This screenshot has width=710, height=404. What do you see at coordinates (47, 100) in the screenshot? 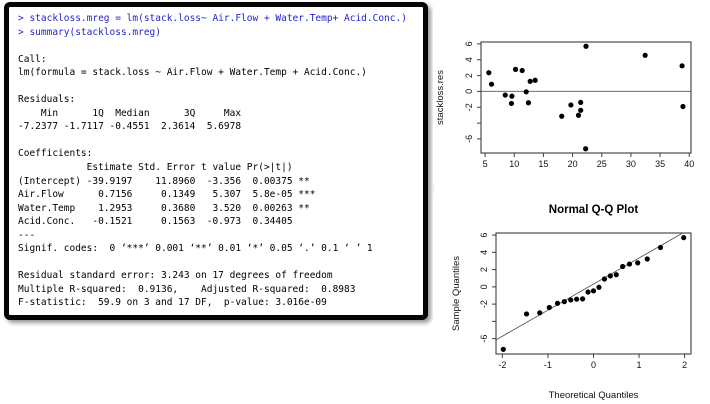
I see `console-line: Residuals:` at bounding box center [47, 100].